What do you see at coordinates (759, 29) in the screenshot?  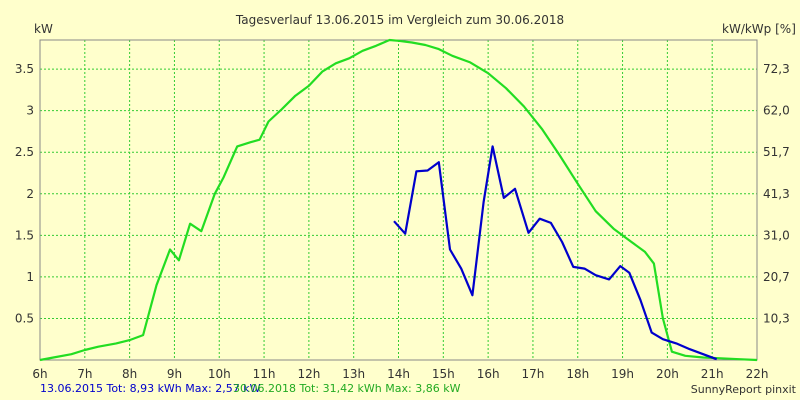 I see `right-axis-unit: kW/kWp [%]` at bounding box center [759, 29].